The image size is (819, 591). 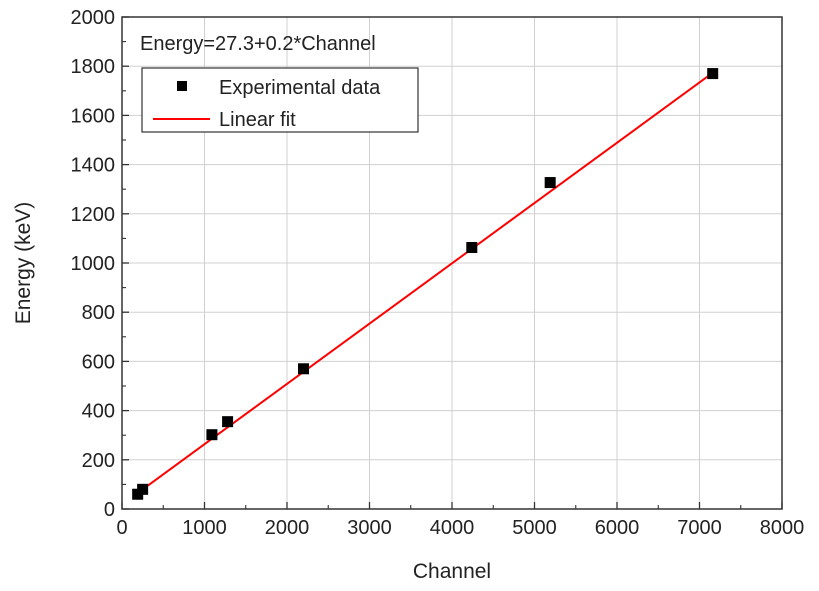 I want to click on legend-marker-experimental, so click(x=182, y=86).